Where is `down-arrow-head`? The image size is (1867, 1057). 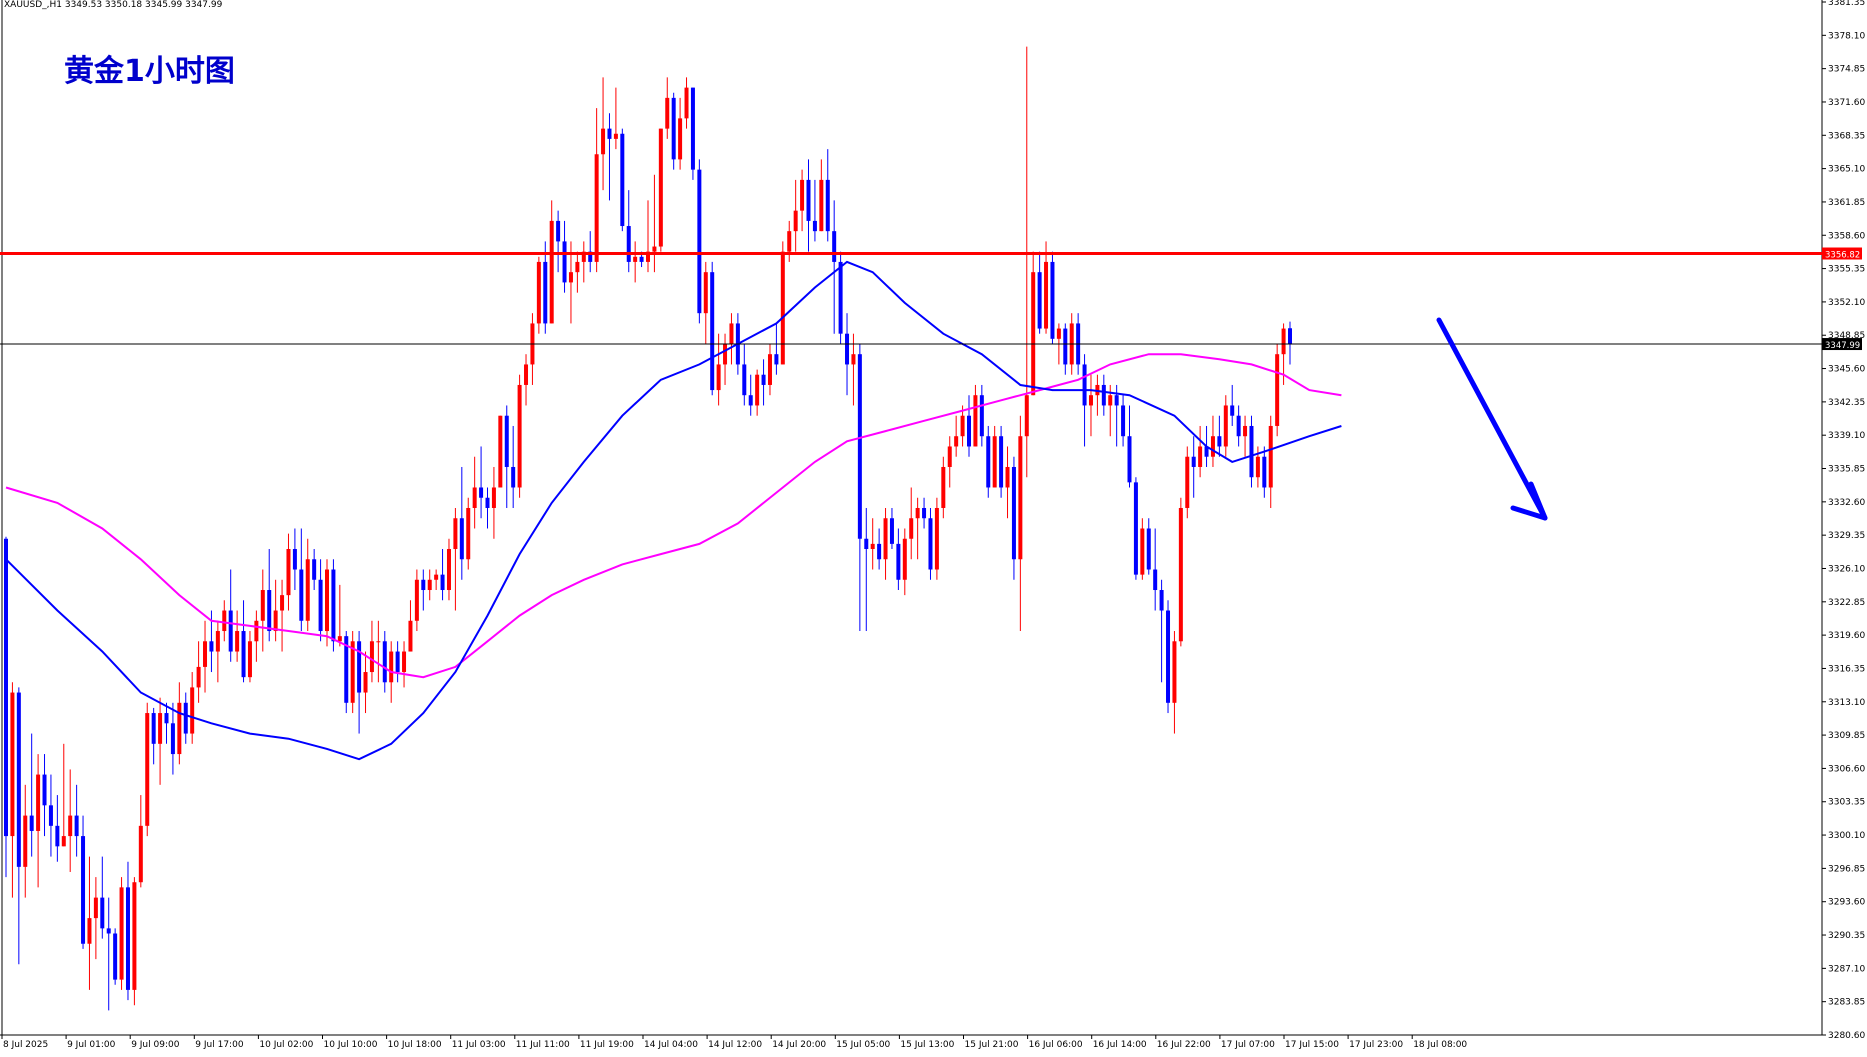
down-arrow-head is located at coordinates (1529, 501).